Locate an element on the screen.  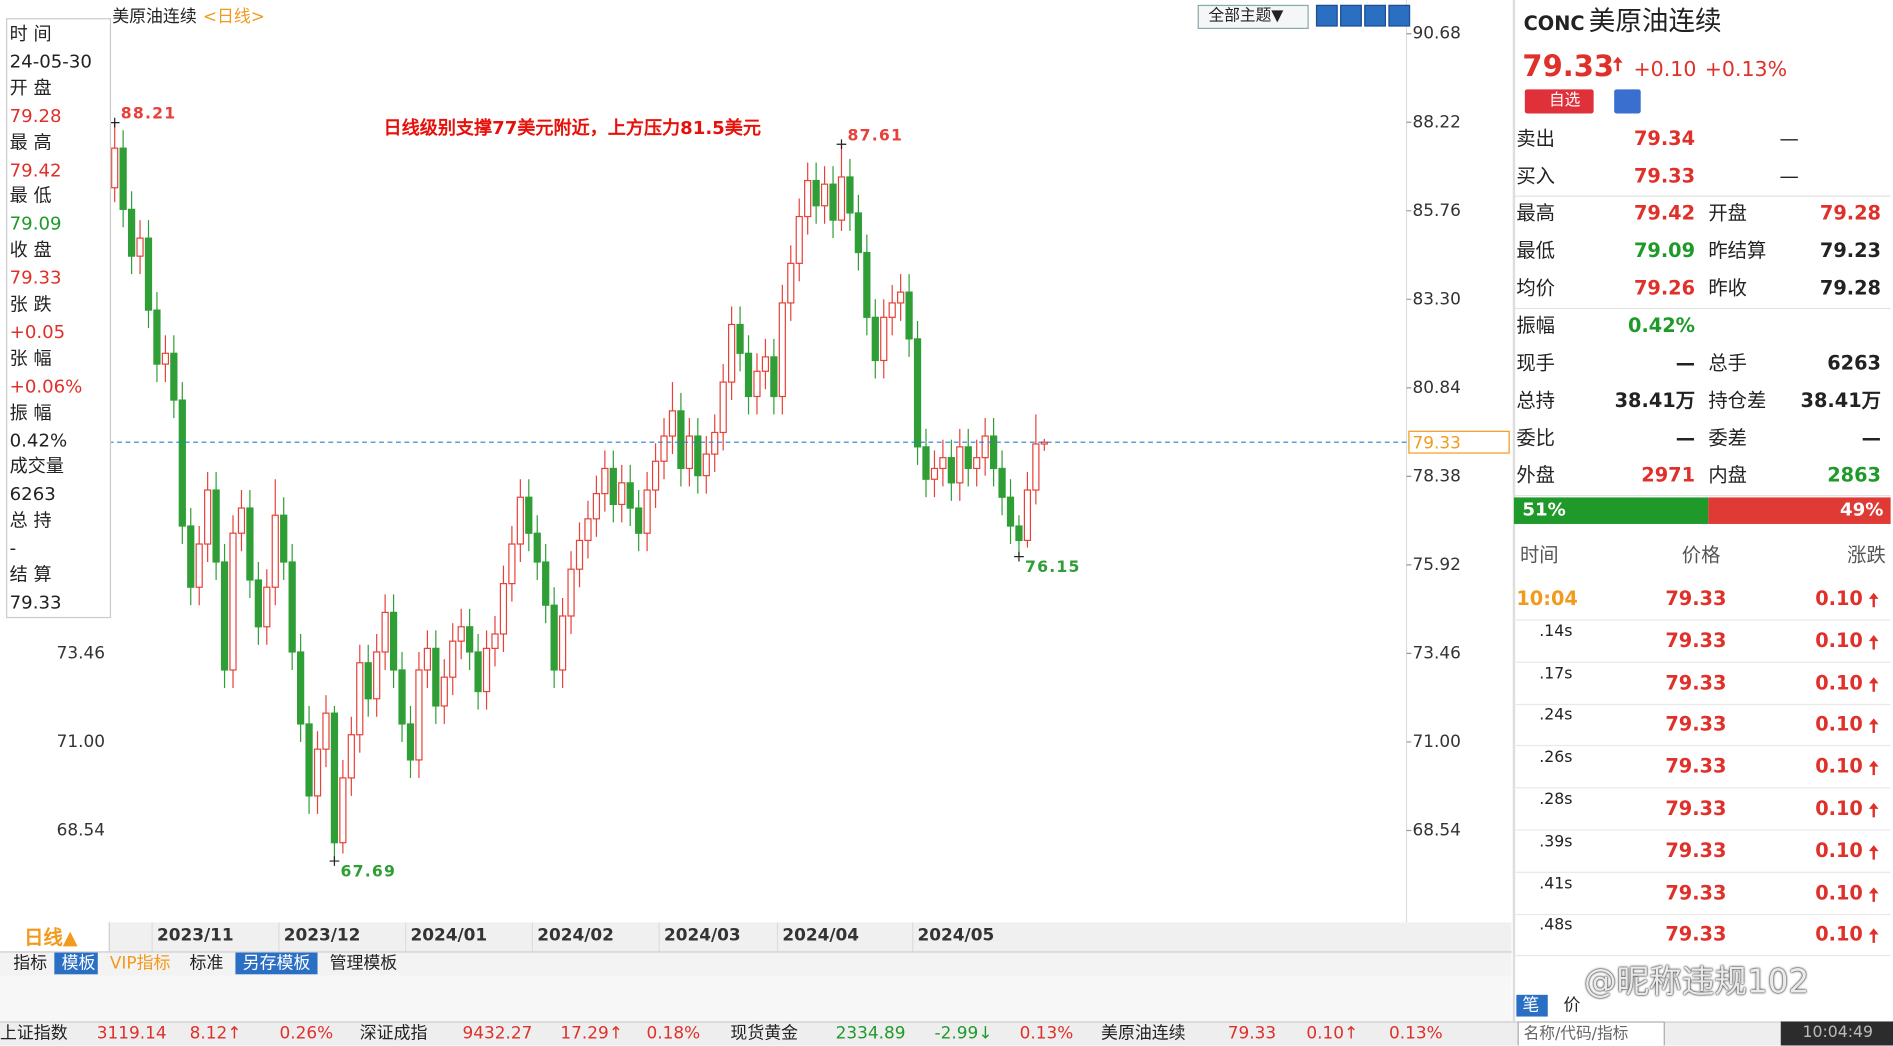
search-box: 名称/代码/指标 is located at coordinates (1591, 1033).